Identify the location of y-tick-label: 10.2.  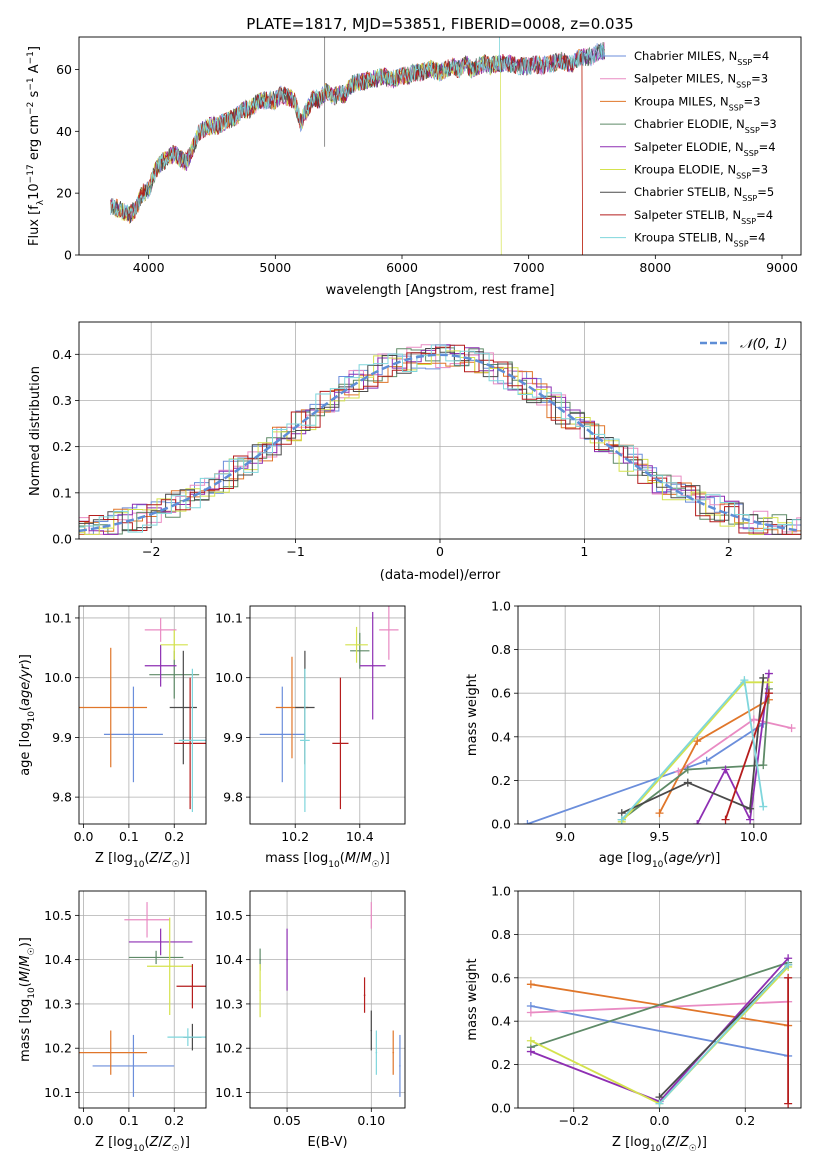
(229, 1048).